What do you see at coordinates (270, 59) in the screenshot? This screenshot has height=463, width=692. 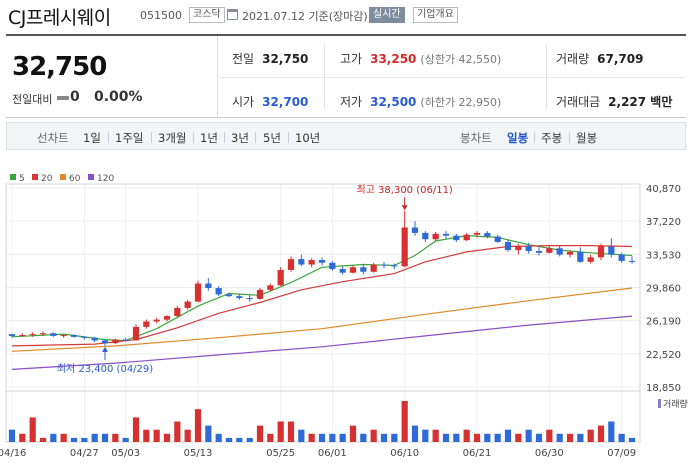 I see `prev-close: 전일 32,750` at bounding box center [270, 59].